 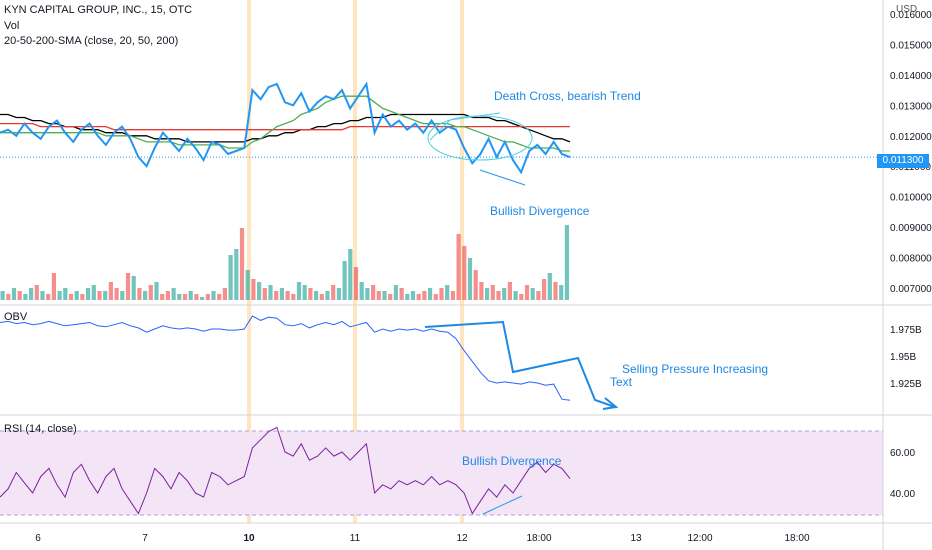 What do you see at coordinates (285, 470) in the screenshot?
I see `rsi-line` at bounding box center [285, 470].